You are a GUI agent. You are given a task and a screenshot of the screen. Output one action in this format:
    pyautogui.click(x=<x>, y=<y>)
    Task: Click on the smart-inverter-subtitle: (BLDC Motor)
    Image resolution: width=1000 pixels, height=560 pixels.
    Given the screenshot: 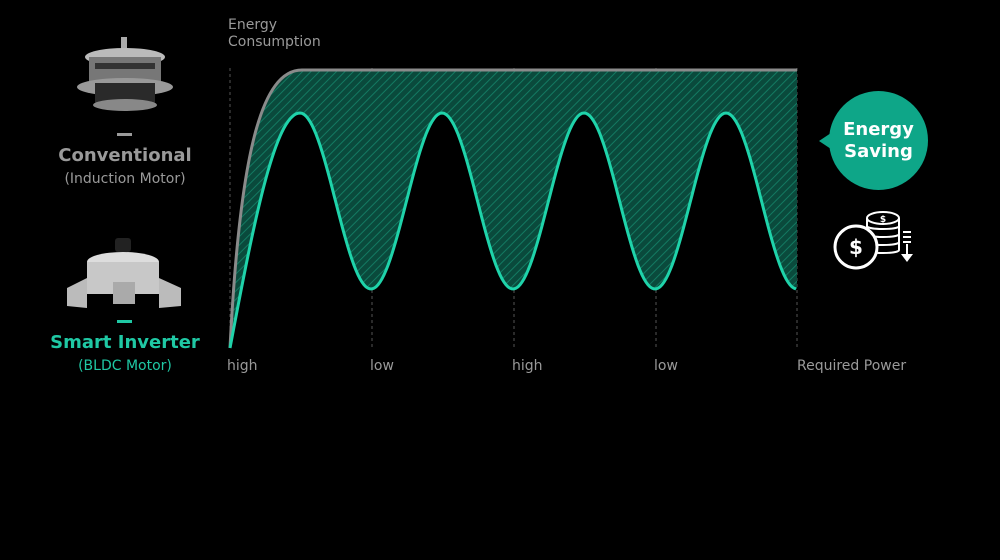 What is the action you would take?
    pyautogui.click(x=125, y=366)
    